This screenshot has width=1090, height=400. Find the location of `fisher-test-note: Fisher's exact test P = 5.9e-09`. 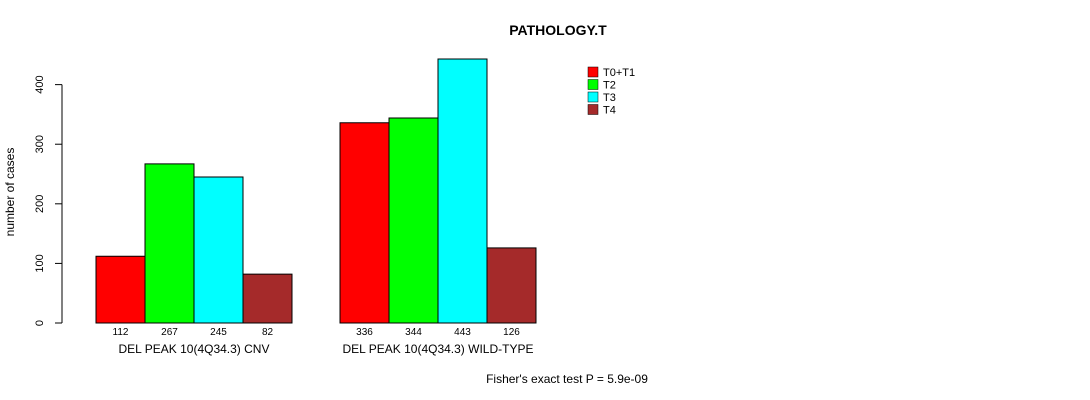

fisher-test-note: Fisher's exact test P = 5.9e-09 is located at coordinates (567, 379).